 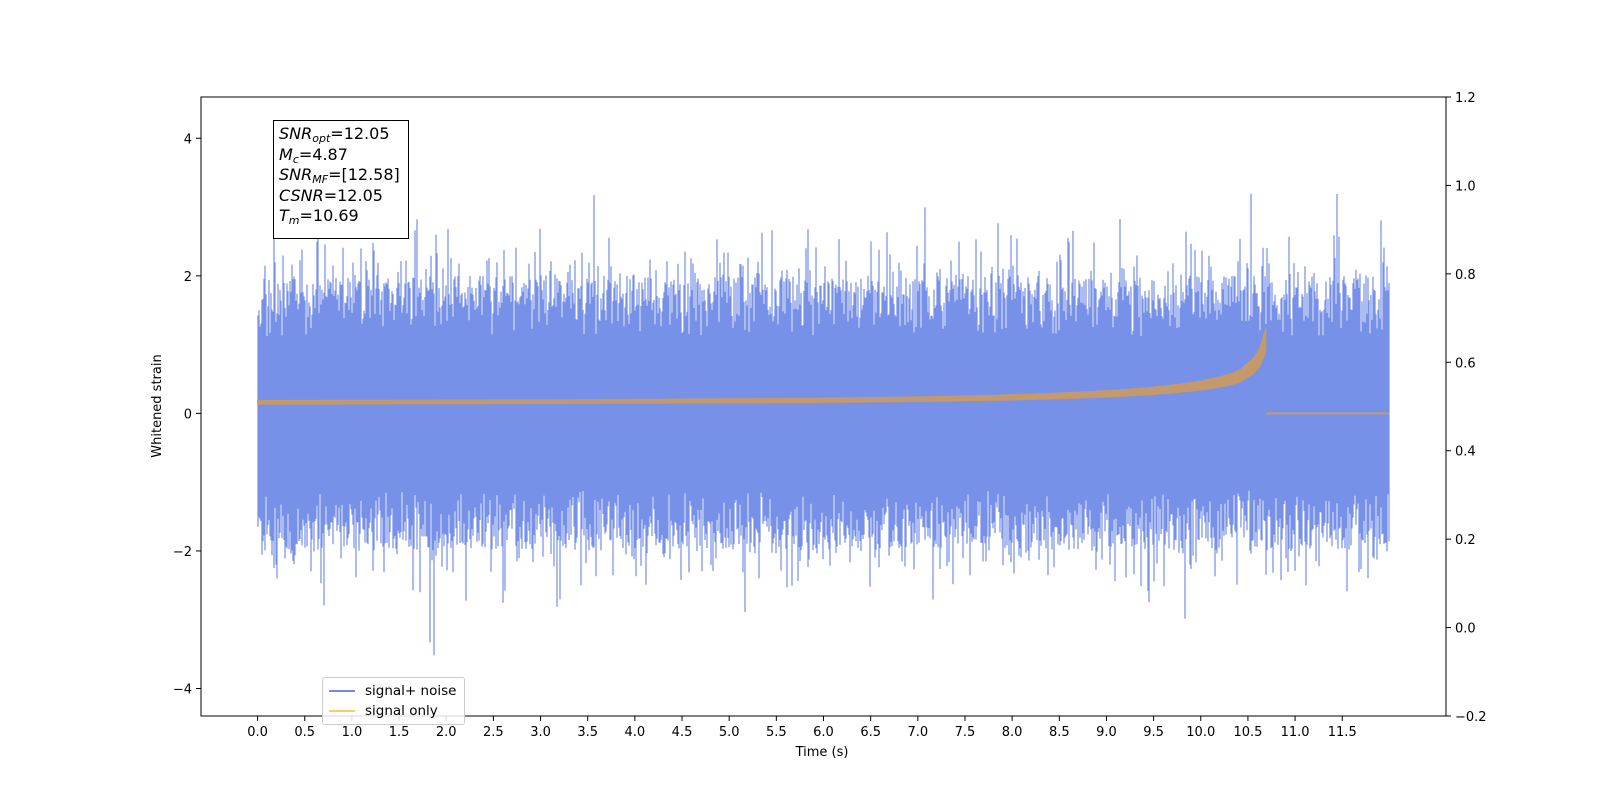 What do you see at coordinates (870, 732) in the screenshot?
I see `x-tick-label: 6.5` at bounding box center [870, 732].